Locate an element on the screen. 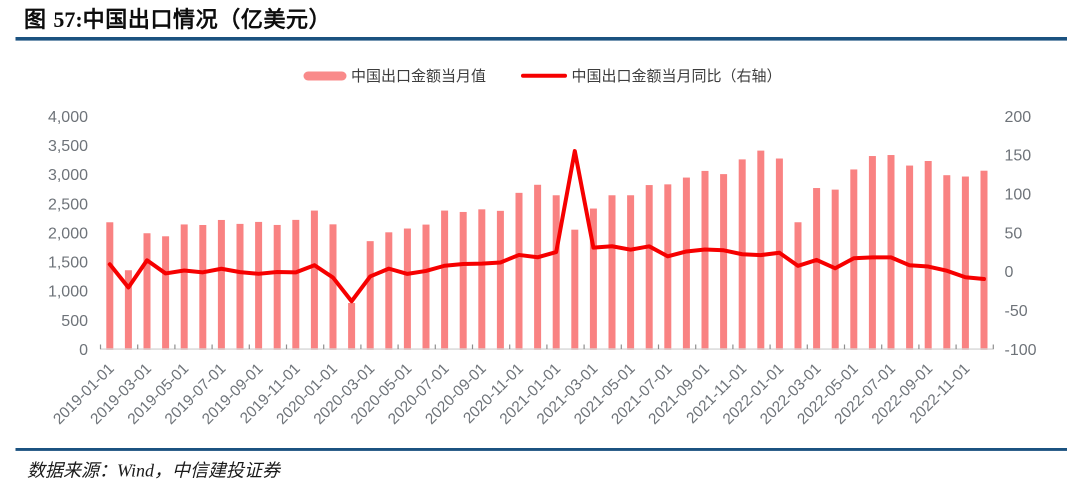 This screenshot has width=1080, height=489. svg-text: 3,500 is located at coordinates (68, 146).